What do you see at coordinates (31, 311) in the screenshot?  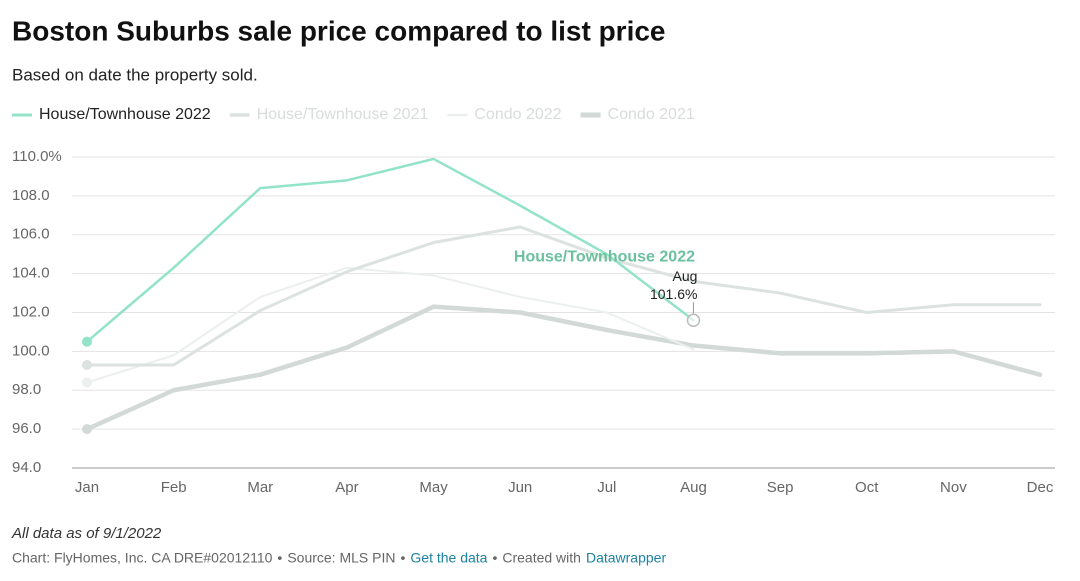 I see `y-tick-label: 102.0` at bounding box center [31, 311].